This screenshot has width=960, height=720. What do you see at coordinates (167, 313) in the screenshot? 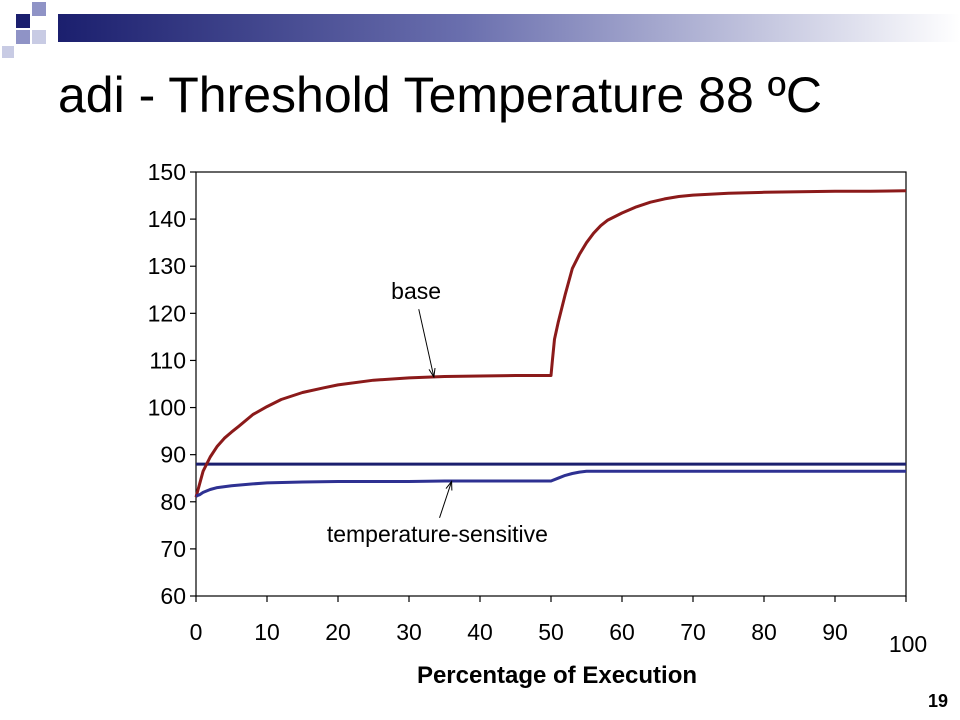
I see `y-tick-label: 120` at bounding box center [167, 313].